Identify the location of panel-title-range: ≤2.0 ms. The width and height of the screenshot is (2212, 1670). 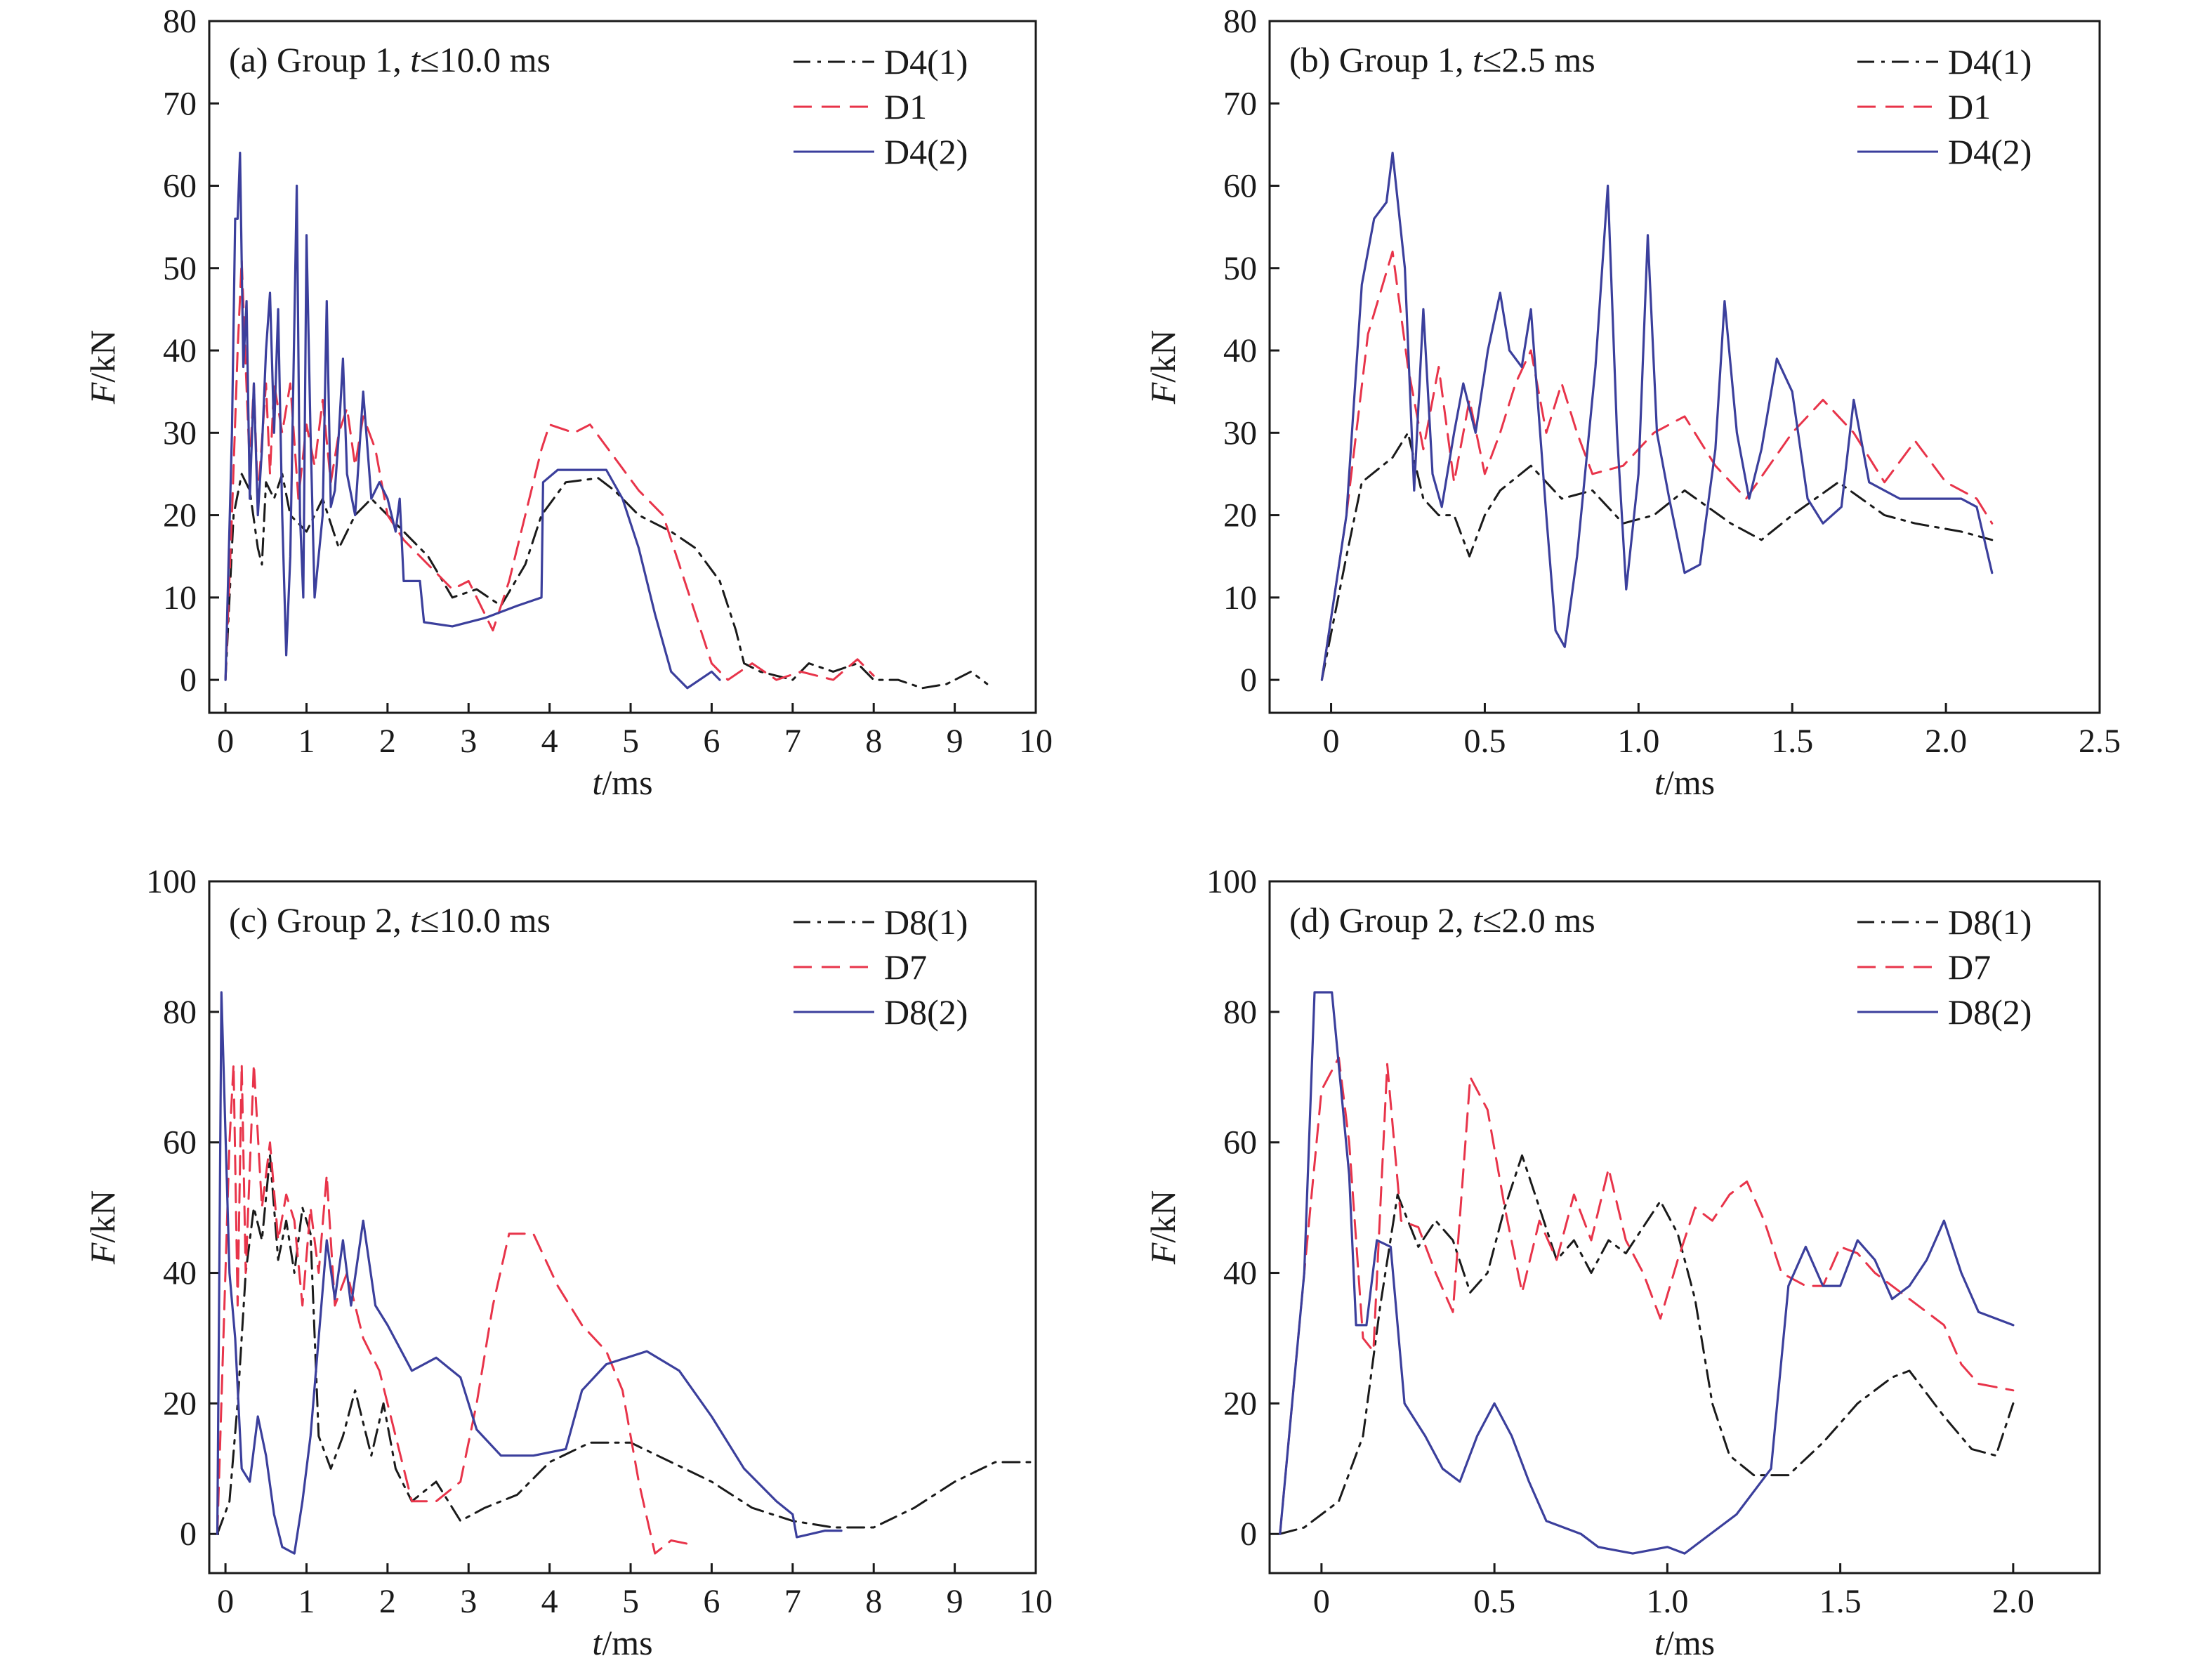
(1538, 920).